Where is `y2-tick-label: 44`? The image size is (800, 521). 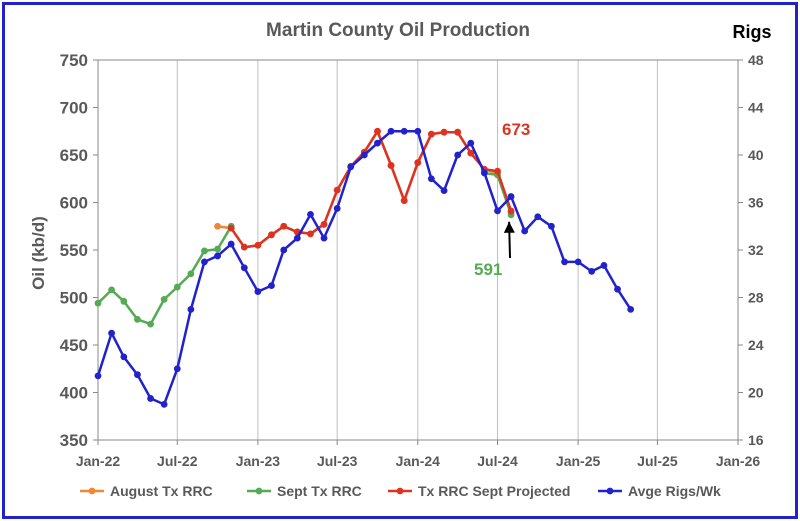 y2-tick-label: 44 is located at coordinates (756, 108).